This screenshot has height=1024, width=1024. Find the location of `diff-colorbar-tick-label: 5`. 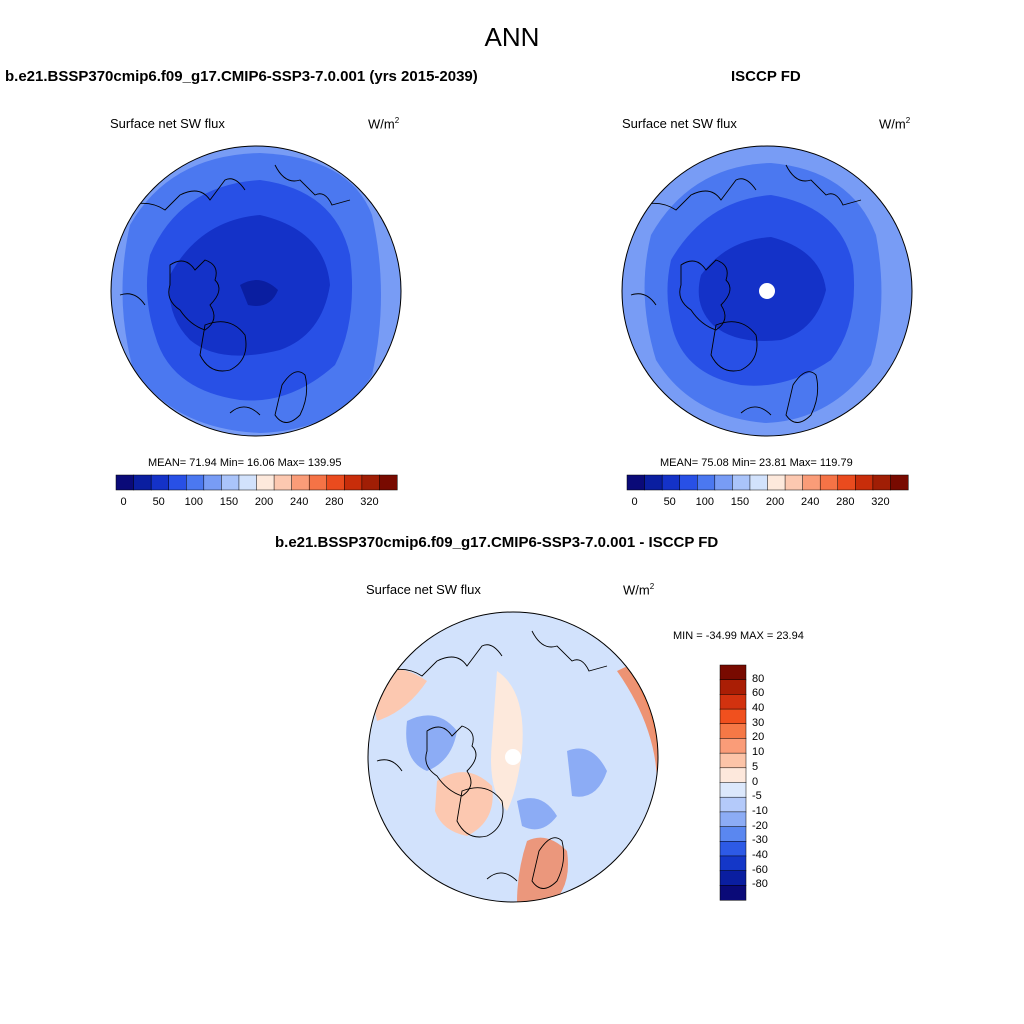

diff-colorbar-tick-label: 5 is located at coordinates (755, 766).